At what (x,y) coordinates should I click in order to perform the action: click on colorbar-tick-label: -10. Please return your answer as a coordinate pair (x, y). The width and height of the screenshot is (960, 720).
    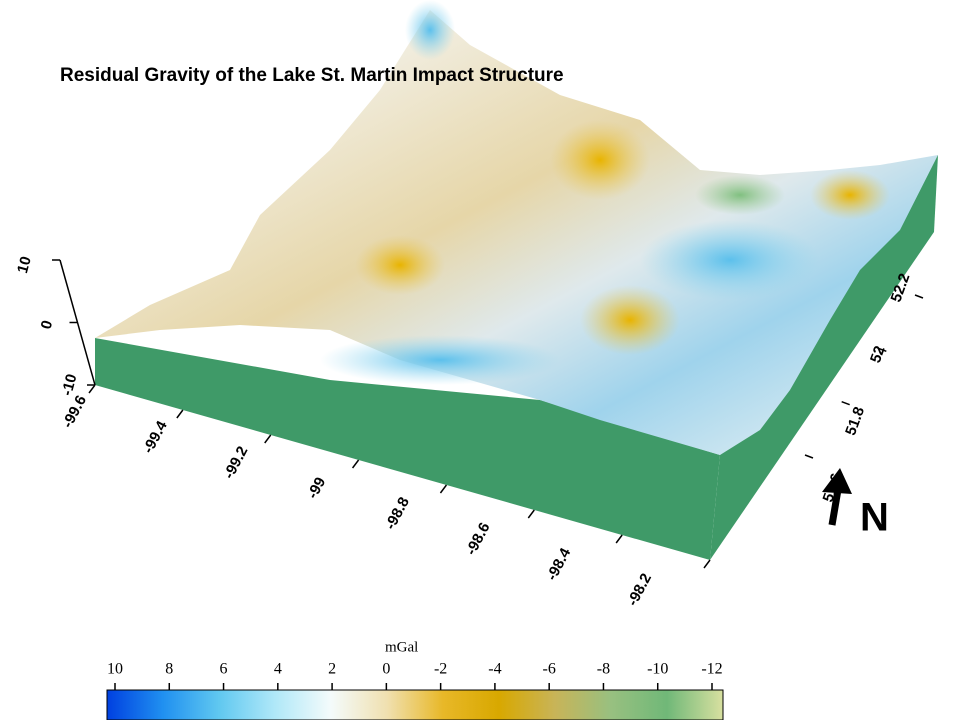
    Looking at the image, I should click on (657, 669).